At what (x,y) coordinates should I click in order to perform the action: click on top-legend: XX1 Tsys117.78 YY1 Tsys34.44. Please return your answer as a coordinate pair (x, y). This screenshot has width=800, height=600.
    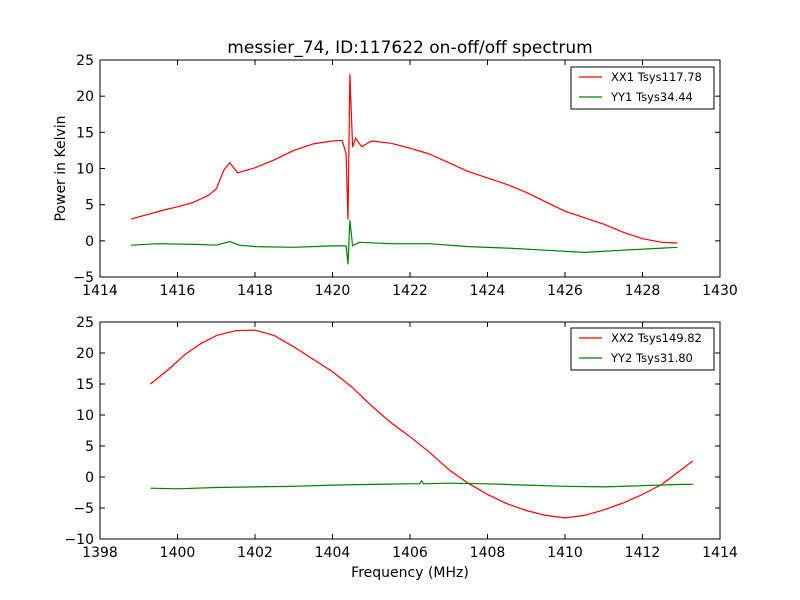
    Looking at the image, I should click on (642, 88).